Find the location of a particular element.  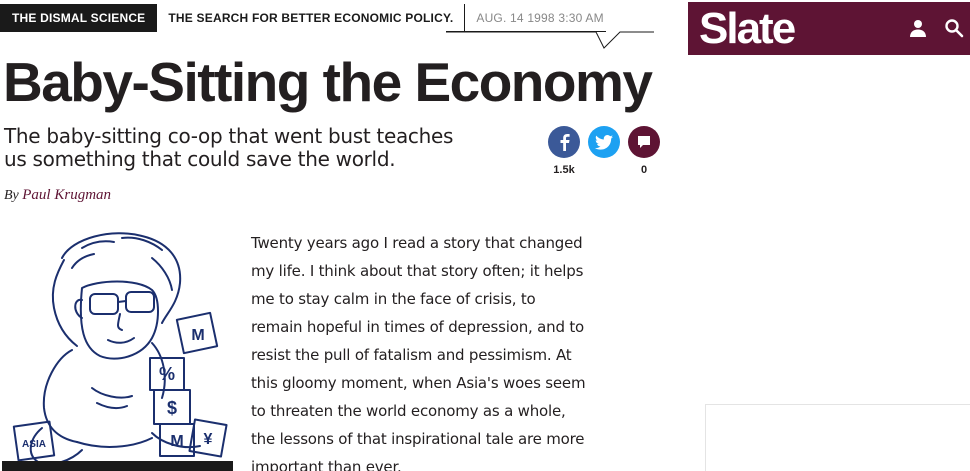

twitter-share-button is located at coordinates (604, 142).